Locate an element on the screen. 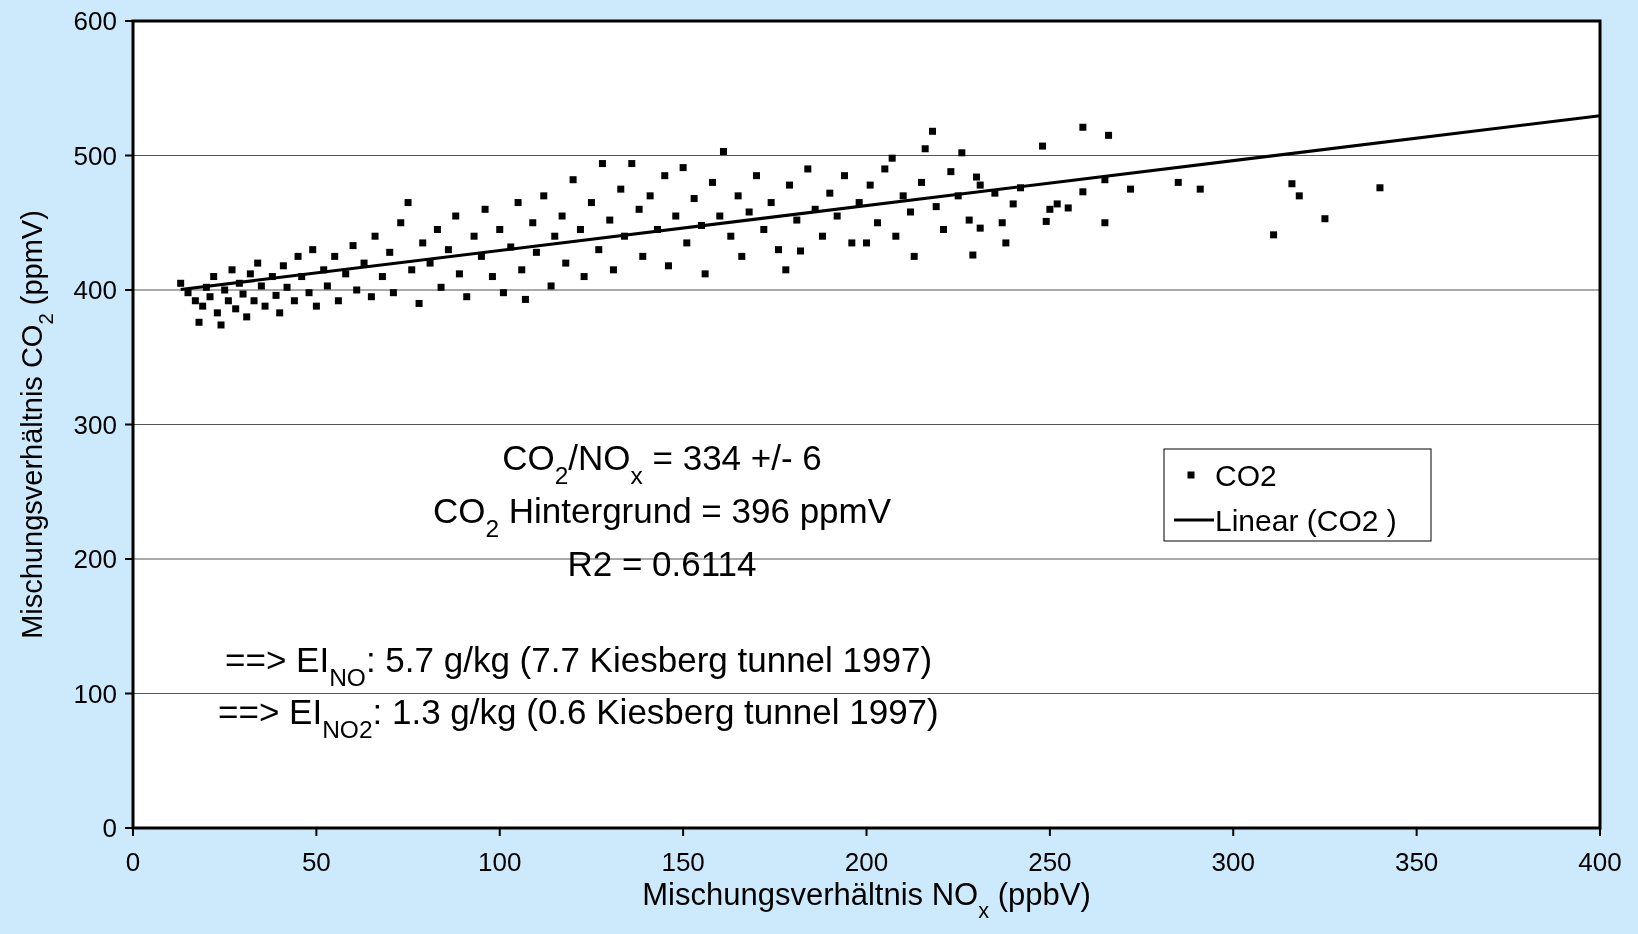 This screenshot has height=934, width=1638. y-tick-label: 0 is located at coordinates (109, 828).